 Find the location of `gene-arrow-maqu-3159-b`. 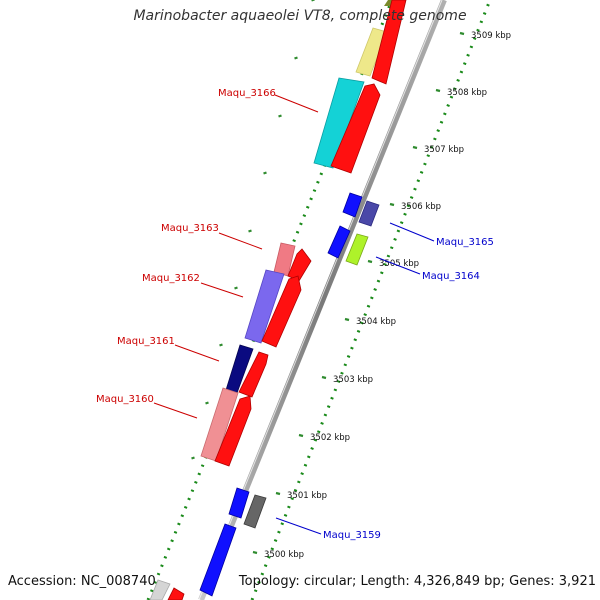

gene-arrow-maqu-3159-b is located at coordinates (255, 511).